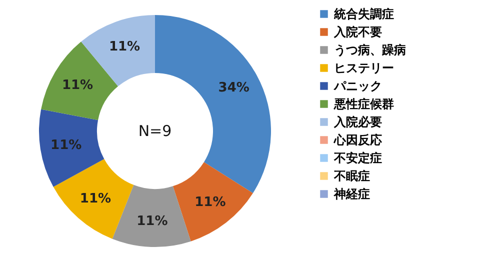 This screenshot has width=489, height=262. What do you see at coordinates (357, 32) in the screenshot?
I see `legend-label: 入院不要` at bounding box center [357, 32].